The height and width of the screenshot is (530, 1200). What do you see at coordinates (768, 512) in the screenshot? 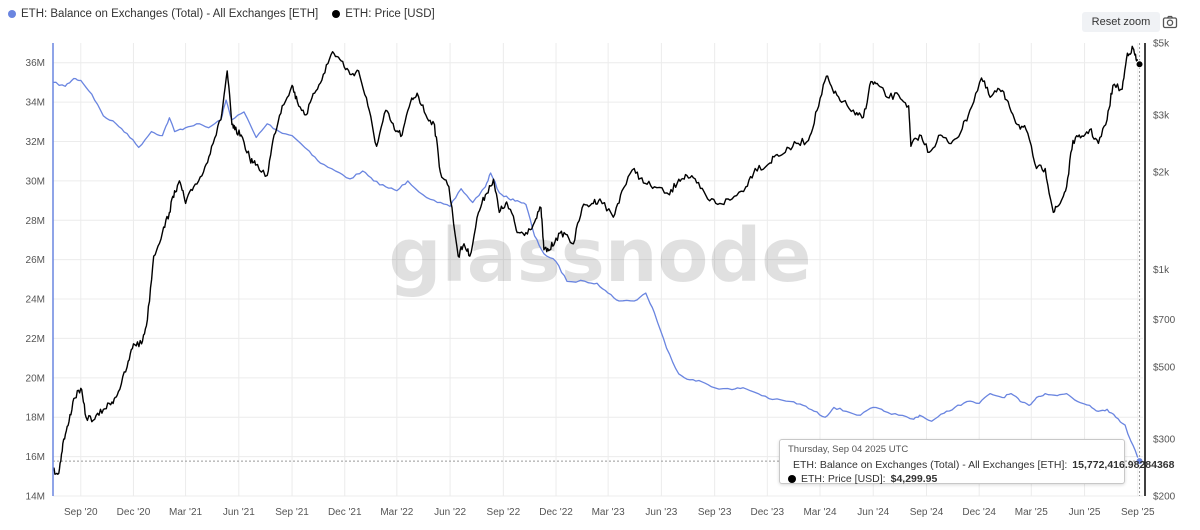
I see `x-tick-label: Dec '23` at bounding box center [768, 512].